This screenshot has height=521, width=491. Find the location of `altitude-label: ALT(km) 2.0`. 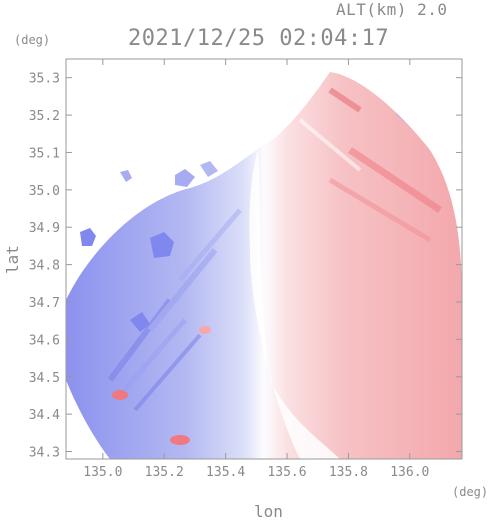

altitude-label: ALT(km) 2.0 is located at coordinates (392, 9).